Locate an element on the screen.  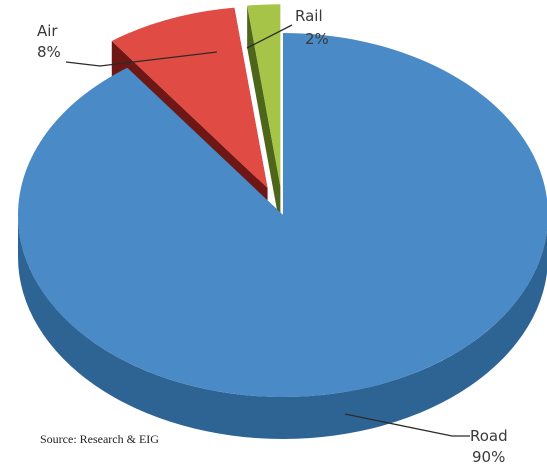
slice-air-top is located at coordinates (189, 98).